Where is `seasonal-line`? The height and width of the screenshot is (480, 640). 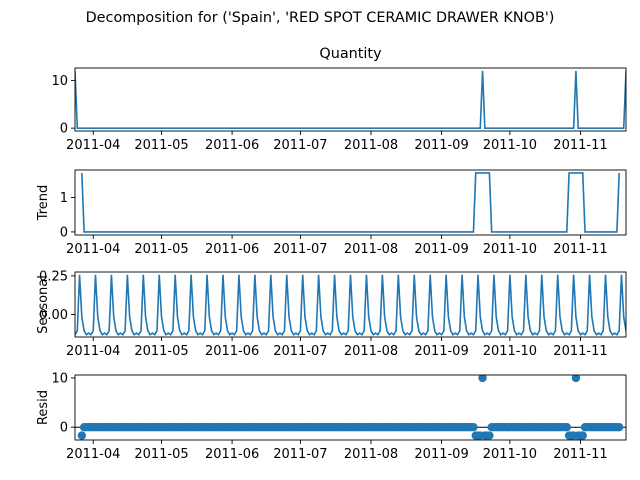
seasonal-line is located at coordinates (350, 305).